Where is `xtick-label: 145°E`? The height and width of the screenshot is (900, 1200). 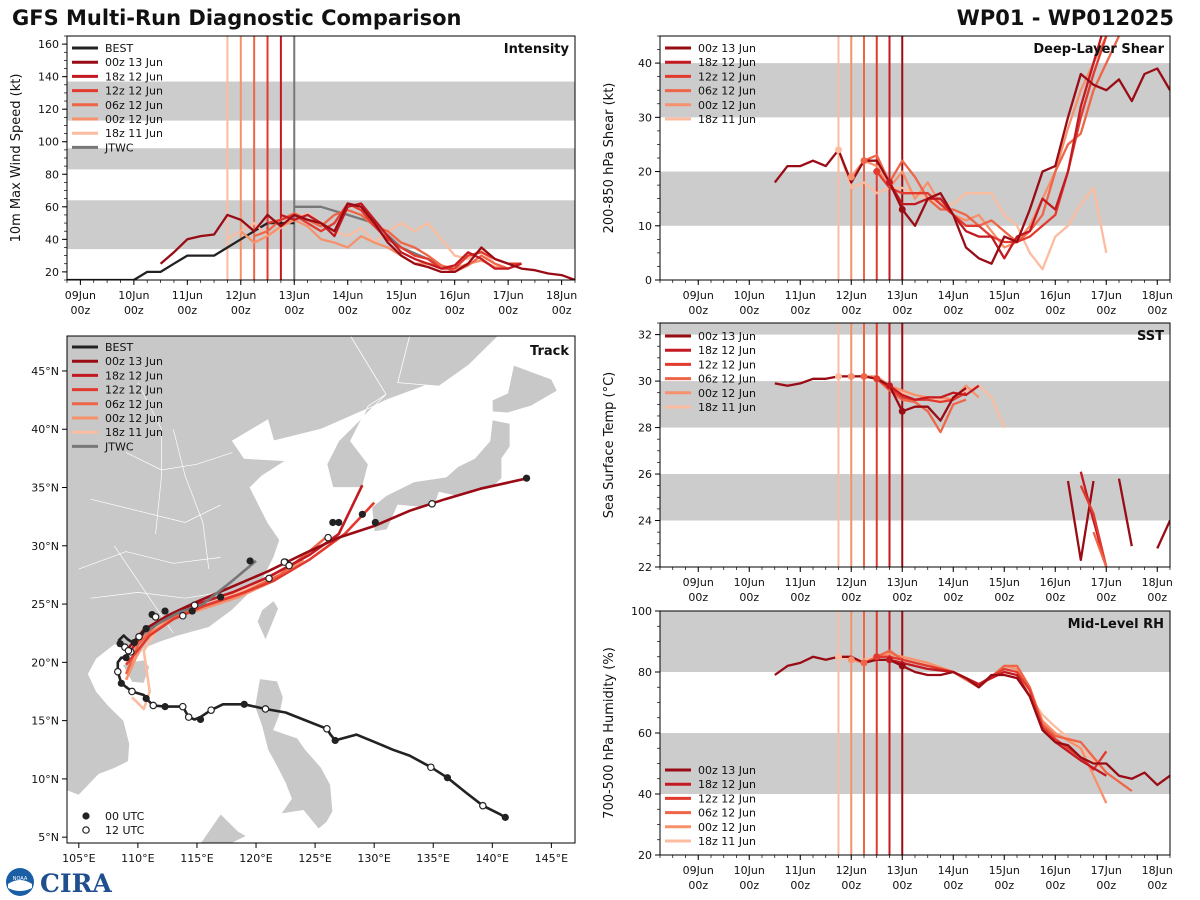
xtick-label: 145°E is located at coordinates (551, 858).